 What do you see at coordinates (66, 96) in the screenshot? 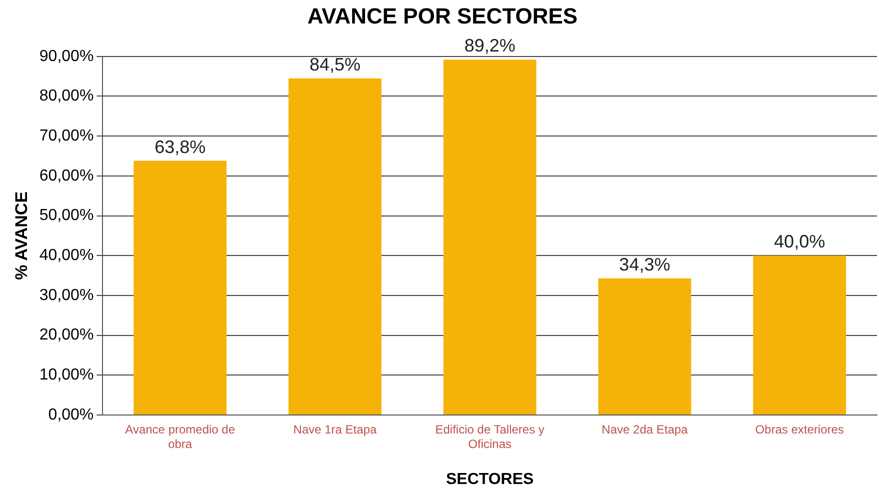
I see `y-tick-label: 80,00%` at bounding box center [66, 96].